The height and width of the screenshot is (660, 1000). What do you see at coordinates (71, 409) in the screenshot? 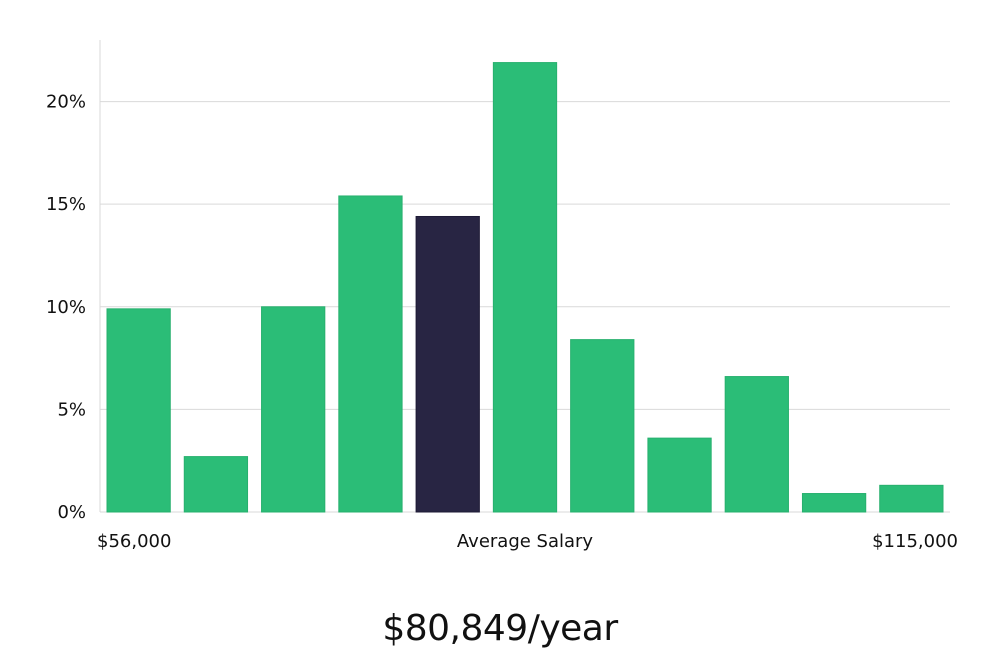
I see `y-tick-label: 5%` at bounding box center [71, 409].